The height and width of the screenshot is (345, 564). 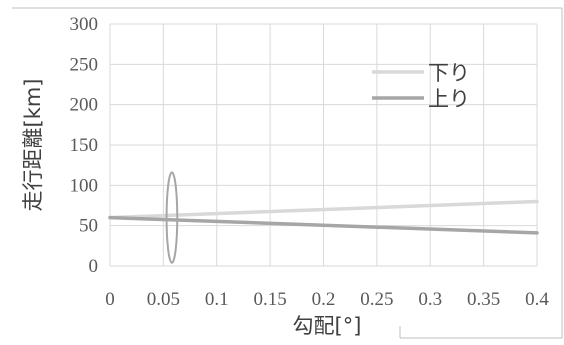 I want to click on x-tick-label: 0.25, so click(x=376, y=299).